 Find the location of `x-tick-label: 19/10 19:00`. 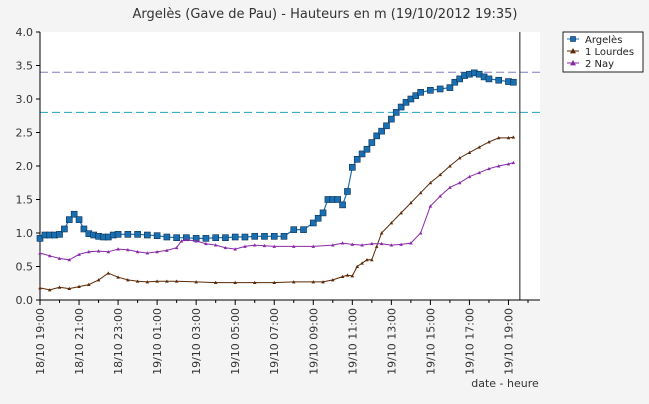

x-tick-label: 19/10 19:00 is located at coordinates (508, 341).